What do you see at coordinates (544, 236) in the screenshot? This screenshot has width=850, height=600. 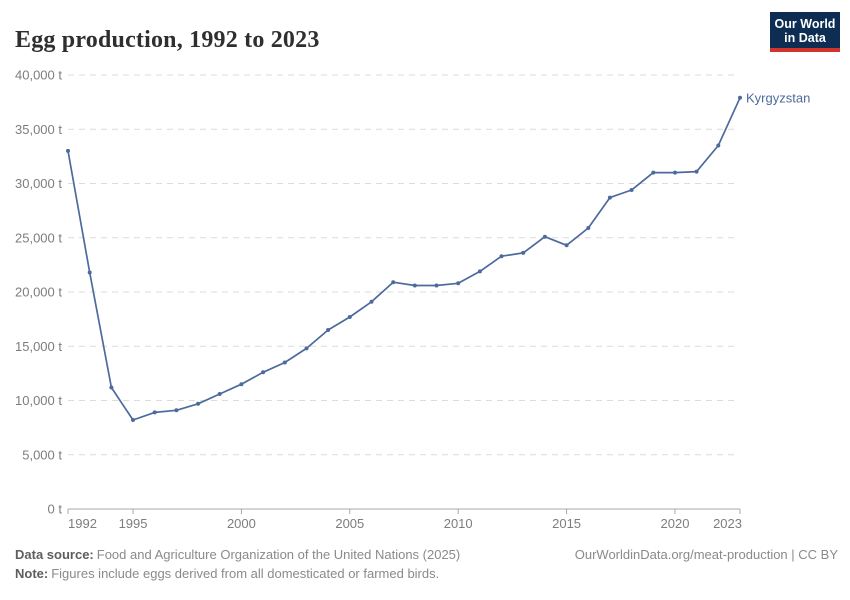 I see `data-point-2014` at bounding box center [544, 236].